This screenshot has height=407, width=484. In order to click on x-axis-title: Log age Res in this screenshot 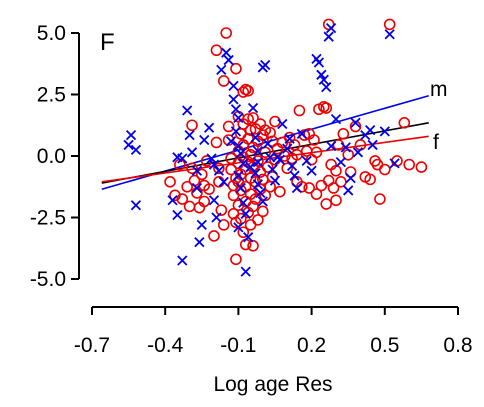, I will do `click(272, 384)`.